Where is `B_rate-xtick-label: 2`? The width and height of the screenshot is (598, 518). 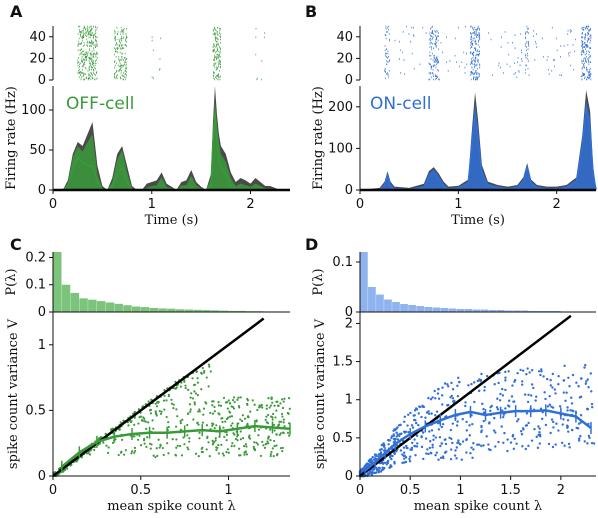 B_rate-xtick-label: 2 is located at coordinates (557, 204).